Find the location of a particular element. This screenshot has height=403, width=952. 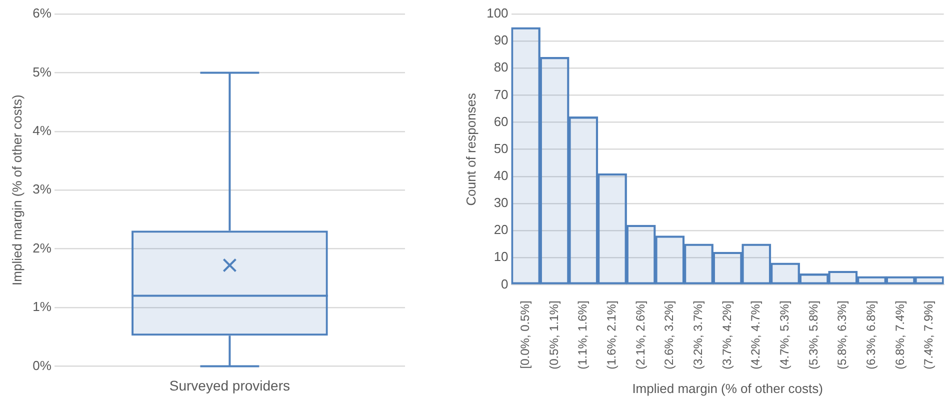

y-axis-title: Count of responses is located at coordinates (470, 149).